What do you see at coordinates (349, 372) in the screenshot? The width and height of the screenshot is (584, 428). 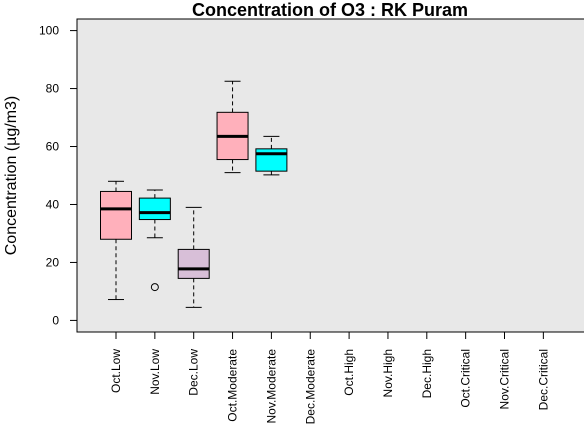 I see `x-tick-label: Oct.High` at bounding box center [349, 372].